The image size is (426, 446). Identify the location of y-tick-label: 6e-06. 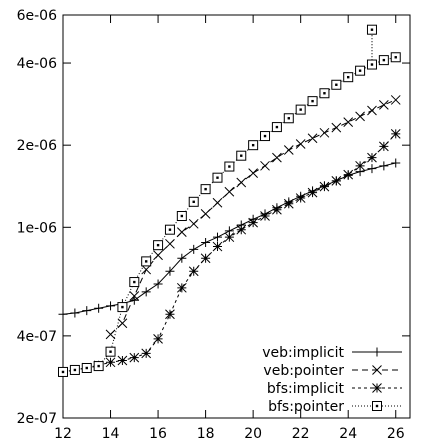
(37, 16).